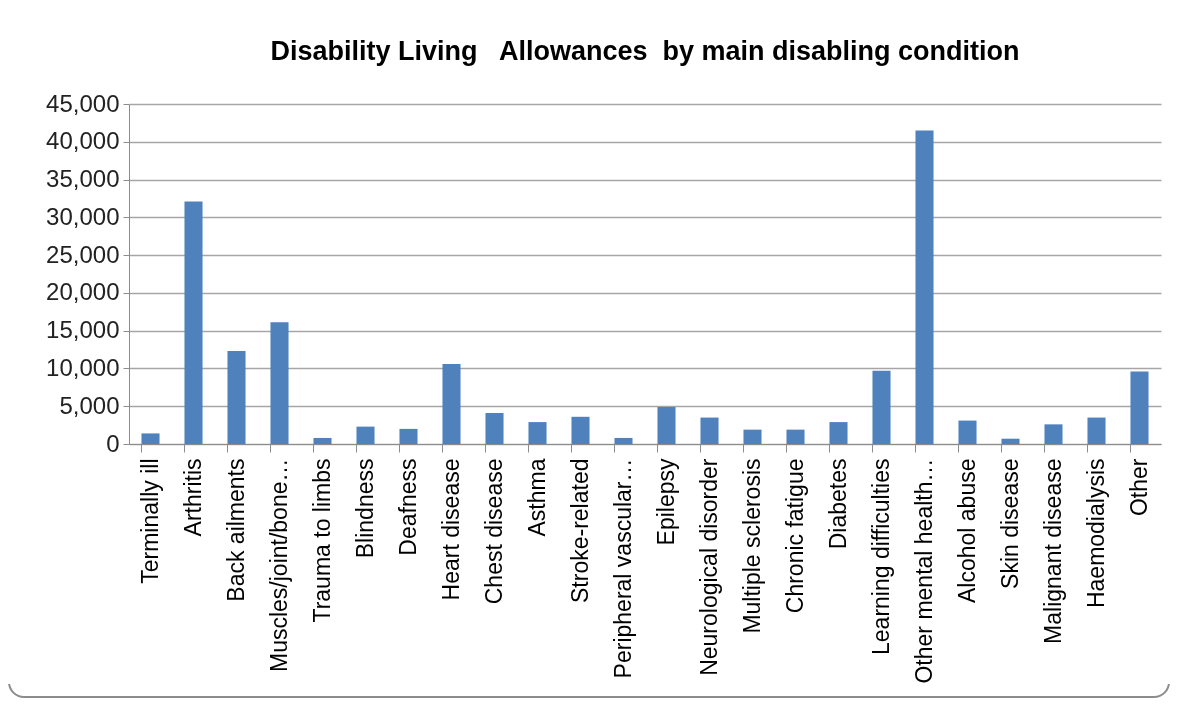  What do you see at coordinates (321, 540) in the screenshot?
I see `x-tick-label: Trauma to limbs` at bounding box center [321, 540].